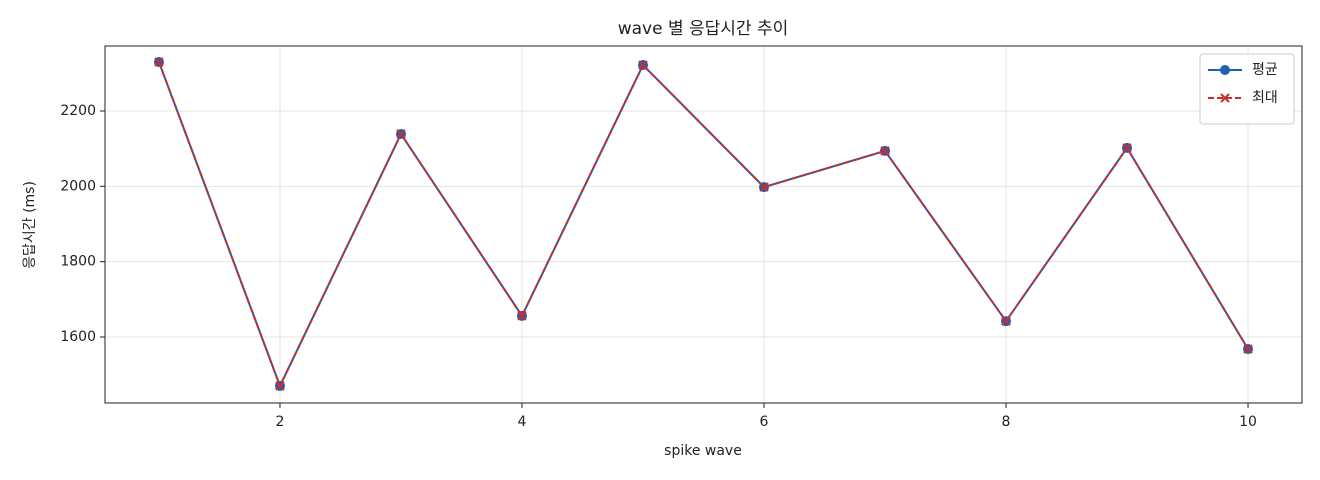 The image size is (1320, 480). Describe the element at coordinates (703, 29) in the screenshot. I see `chart-title: wave 별 응답시간 추이` at that location.